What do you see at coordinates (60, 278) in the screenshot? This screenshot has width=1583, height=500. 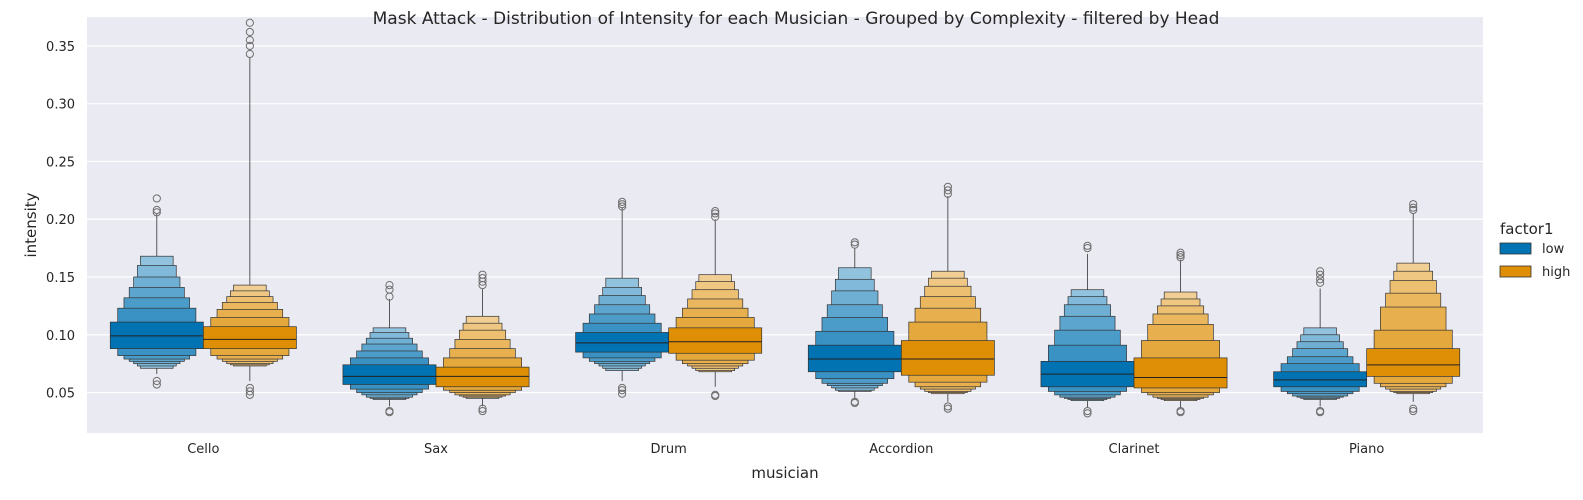 I see `y-tick-label: 0.15` at bounding box center [60, 278].